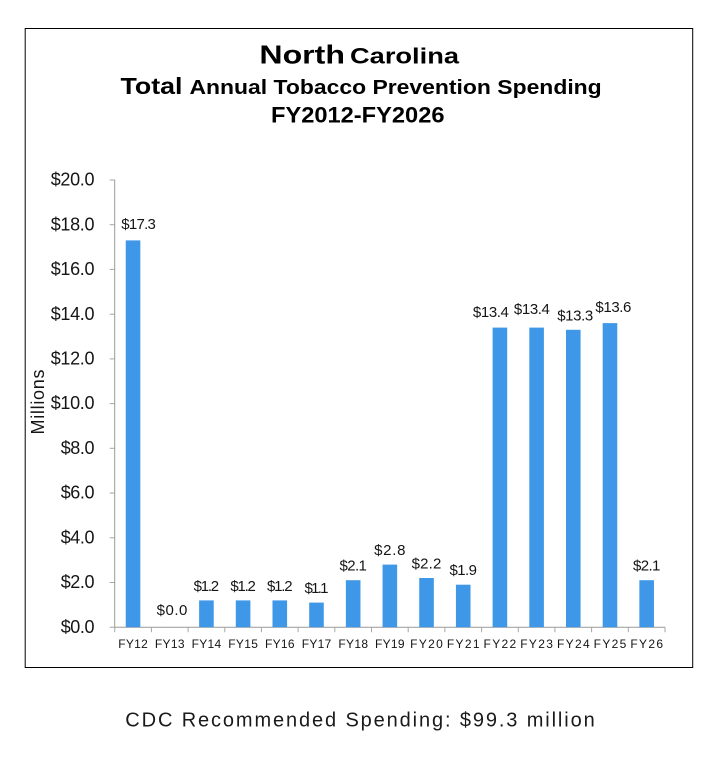 Image resolution: width=720 pixels, height=768 pixels. Describe the element at coordinates (133, 644) in the screenshot. I see `svg-text: FY12` at that location.